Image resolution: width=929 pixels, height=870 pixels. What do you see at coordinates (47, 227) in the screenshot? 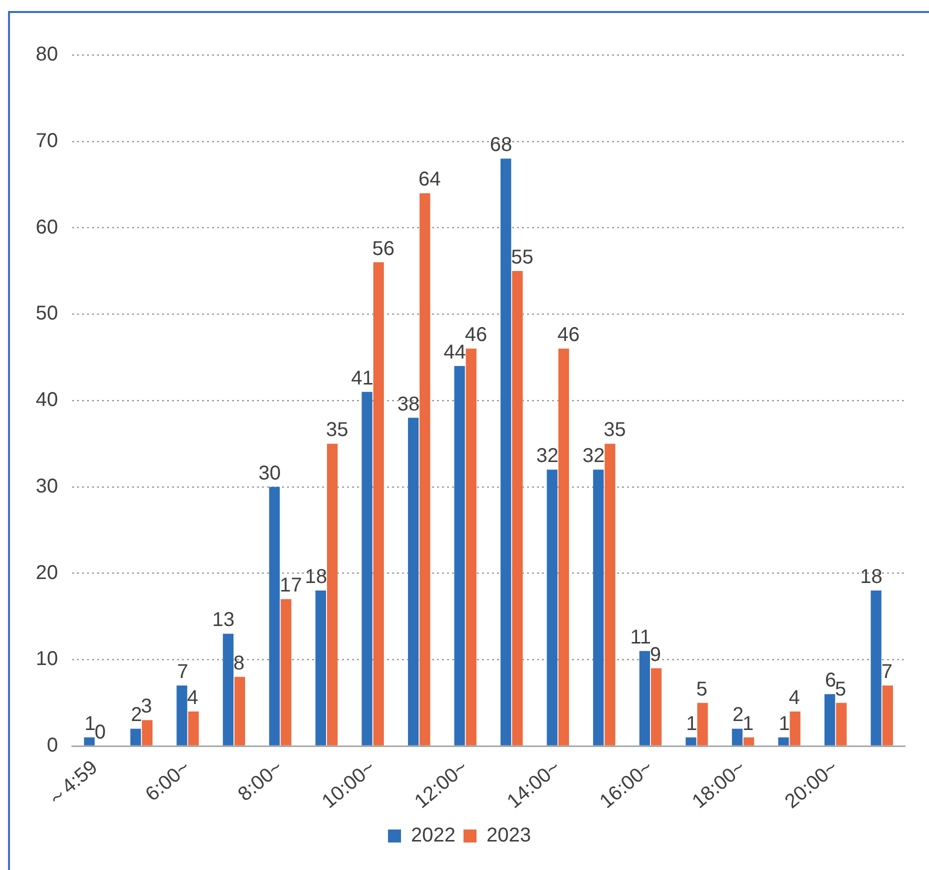
I see `y-tick-label: 60` at bounding box center [47, 227].